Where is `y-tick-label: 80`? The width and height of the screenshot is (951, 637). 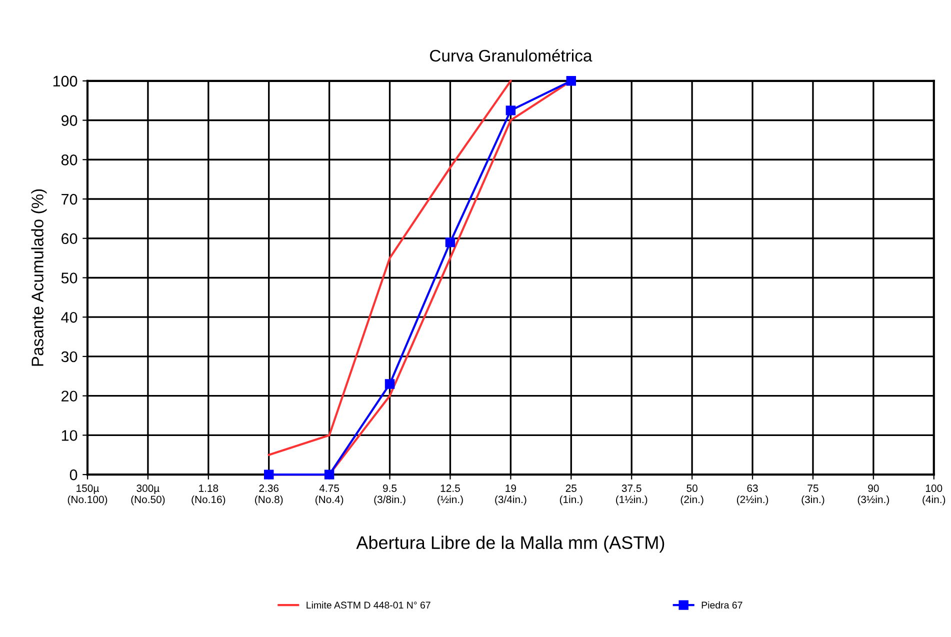 y-tick-label: 80 is located at coordinates (69, 160).